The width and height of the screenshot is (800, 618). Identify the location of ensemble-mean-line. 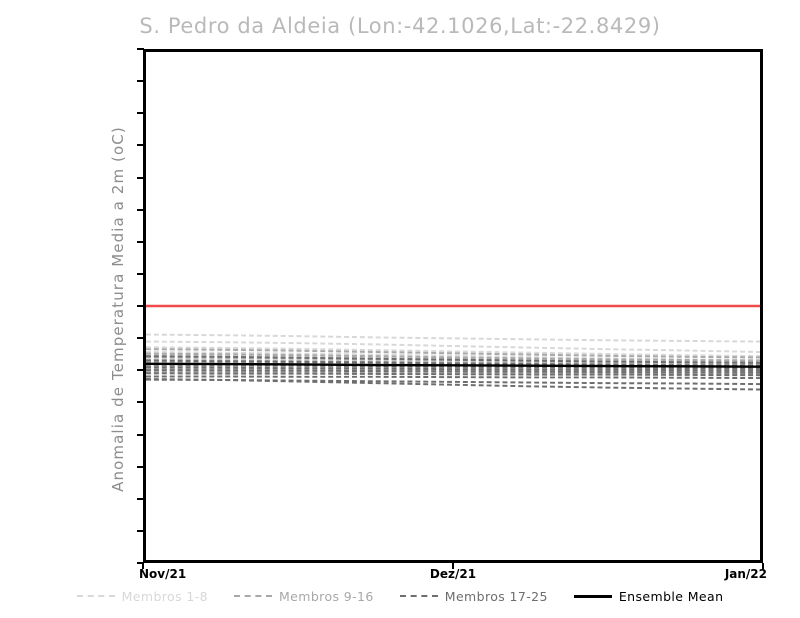
(453, 365).